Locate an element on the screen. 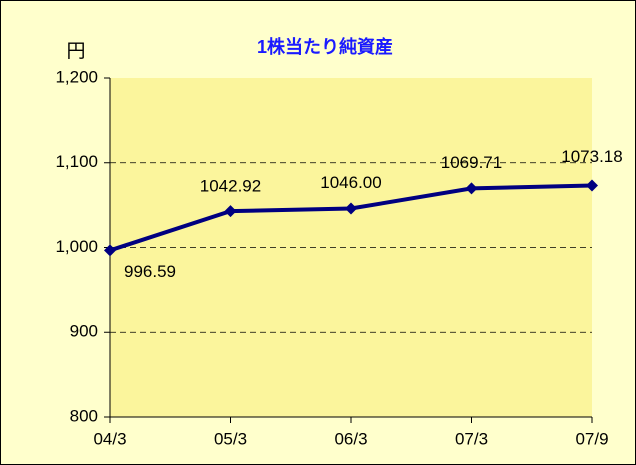 Image resolution: width=636 pixels, height=465 pixels. data-label: 1073.18 is located at coordinates (591, 156).